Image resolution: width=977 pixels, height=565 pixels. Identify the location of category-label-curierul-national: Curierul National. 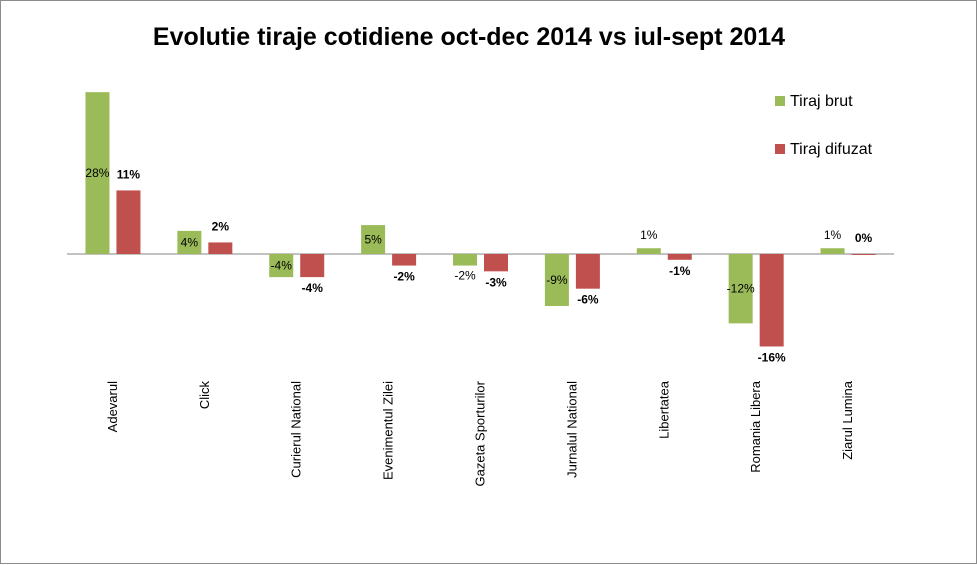
(296, 429).